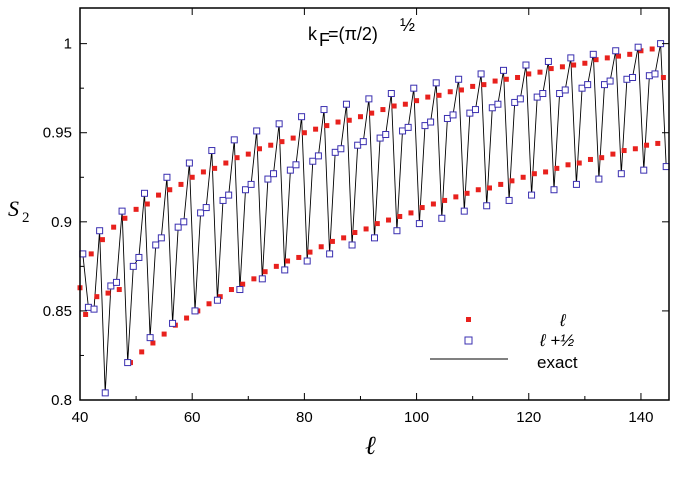 This screenshot has height=480, width=680. What do you see at coordinates (353, 34) in the screenshot?
I see `annotation-eq: =(π/2)` at bounding box center [353, 34].